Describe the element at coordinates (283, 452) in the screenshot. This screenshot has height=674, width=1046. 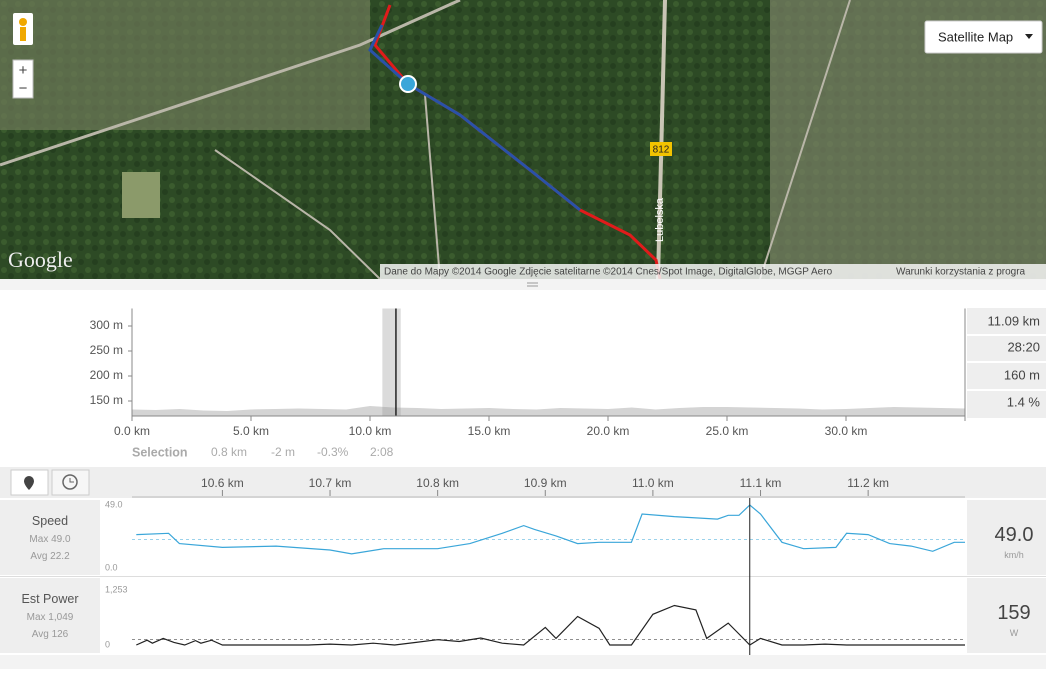
I see `selection-stat: -2 m` at that location.